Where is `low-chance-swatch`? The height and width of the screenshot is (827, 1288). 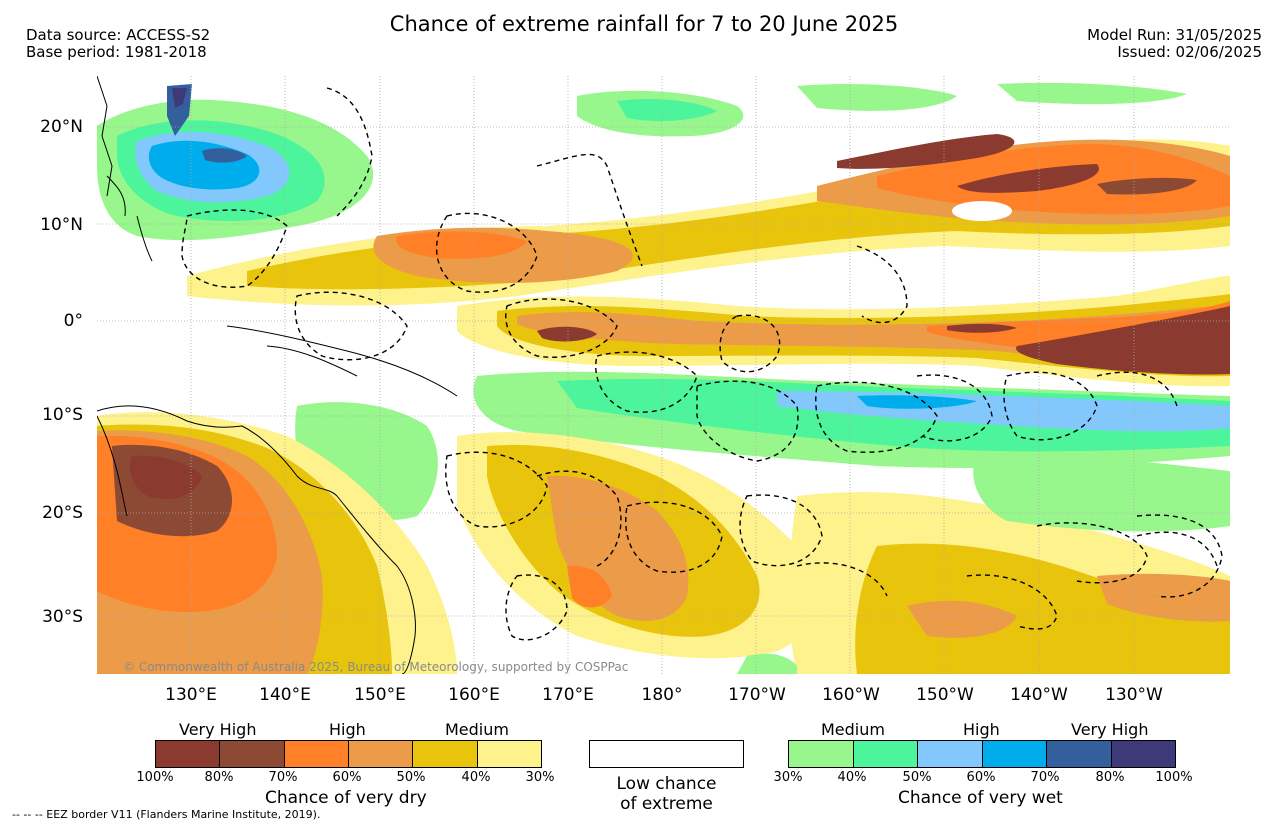
low-chance-swatch is located at coordinates (666, 754).